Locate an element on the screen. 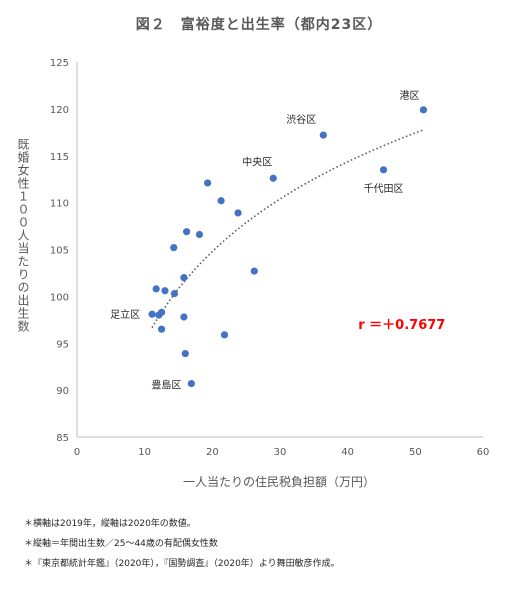 Image resolution: width=518 pixels, height=600 pixels. x-tick-label: 0 is located at coordinates (77, 452).